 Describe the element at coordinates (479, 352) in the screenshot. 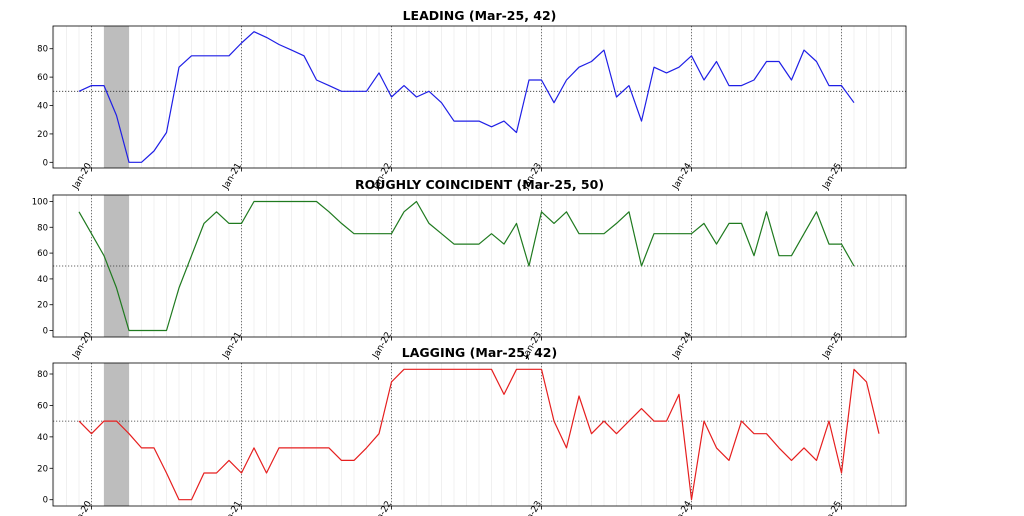

I see `chart-title: LAGGING (Mar-25, 42)` at that location.